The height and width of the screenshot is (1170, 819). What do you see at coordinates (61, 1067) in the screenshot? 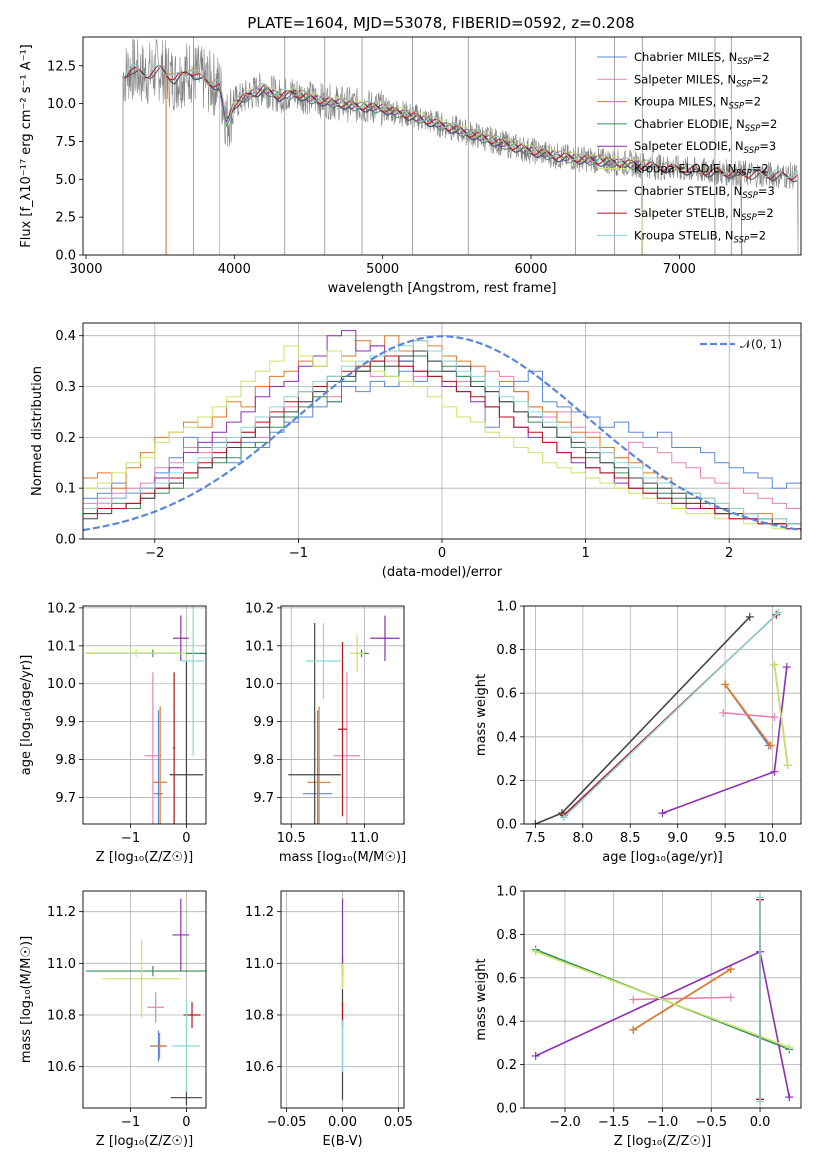
I see `y-tick-label-0: 10.6` at bounding box center [61, 1067].